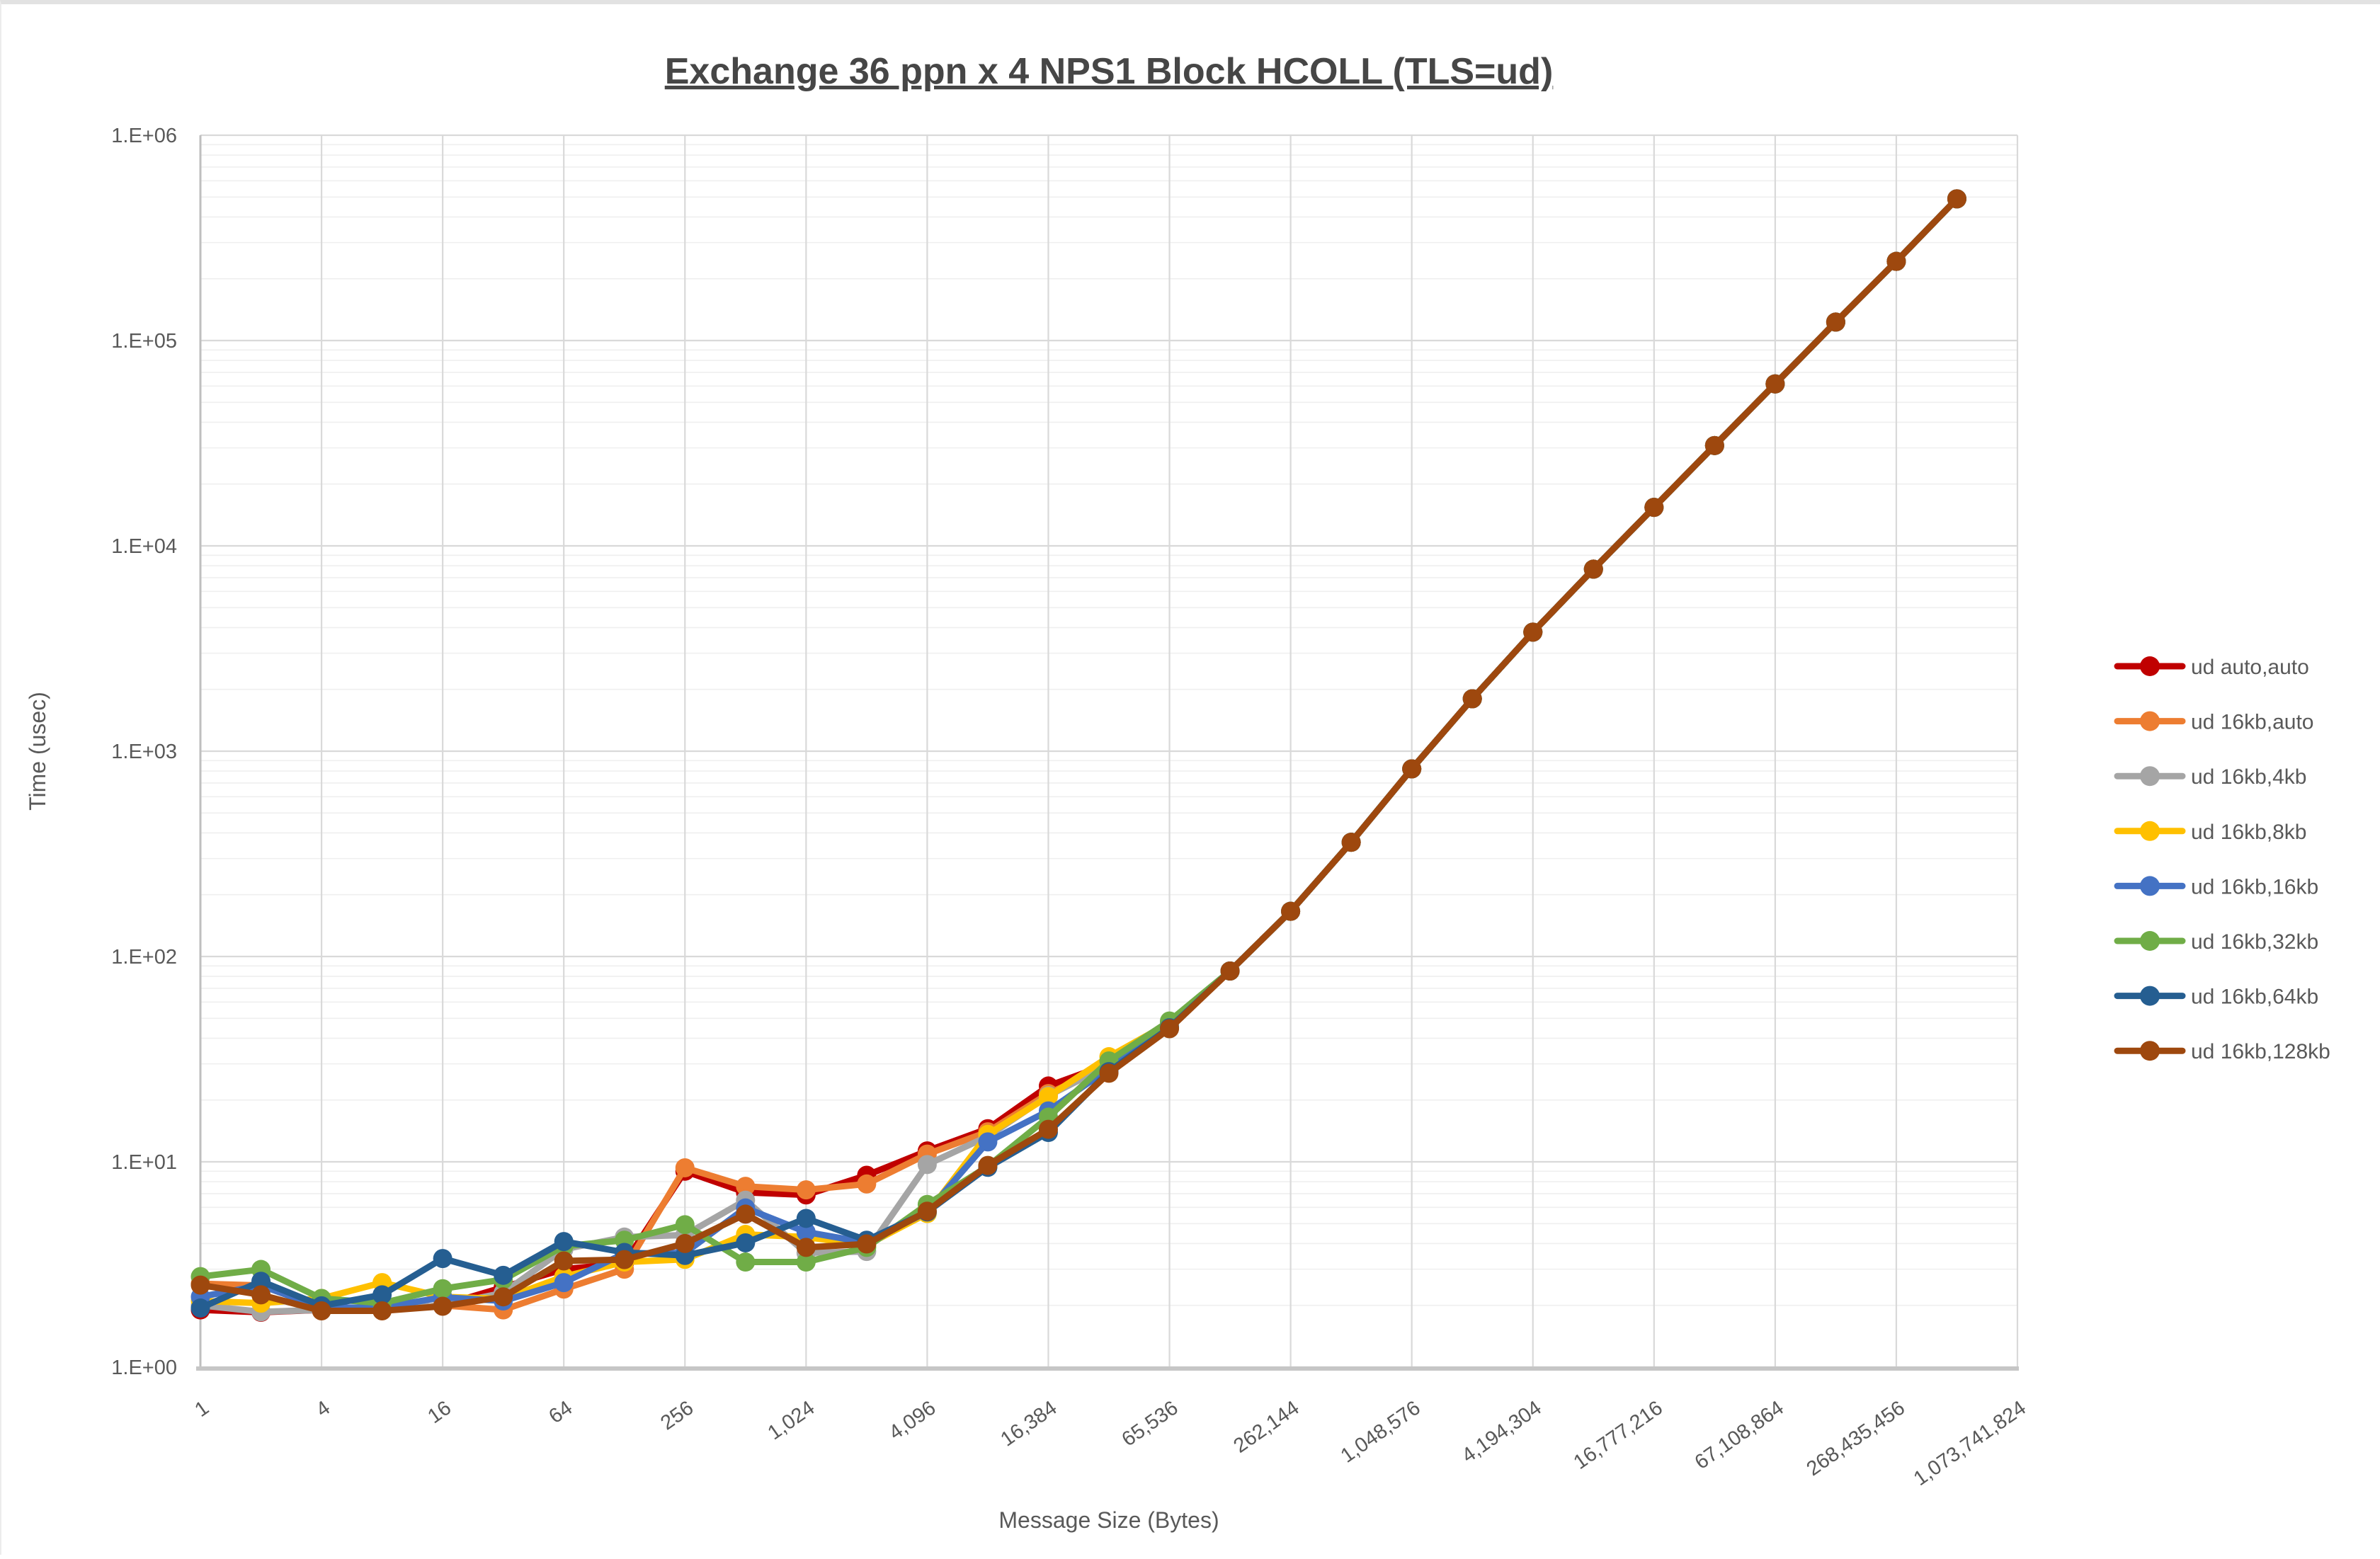 The image size is (2380, 1559). What do you see at coordinates (2150, 831) in the screenshot?
I see `legend-marker-ud-16kb-8kb` at bounding box center [2150, 831].